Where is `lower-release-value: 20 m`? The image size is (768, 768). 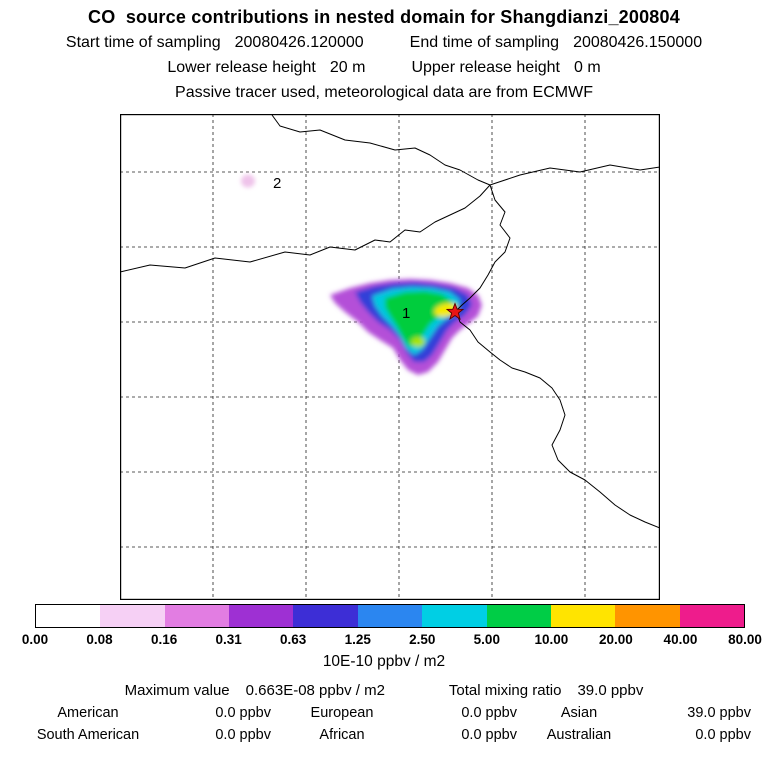
lower-release-value: 20 m is located at coordinates (347, 67).